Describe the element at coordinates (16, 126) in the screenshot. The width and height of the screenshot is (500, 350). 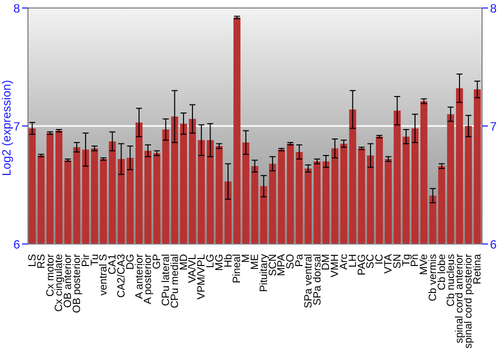
I see `y-tick-label: 7` at that location.